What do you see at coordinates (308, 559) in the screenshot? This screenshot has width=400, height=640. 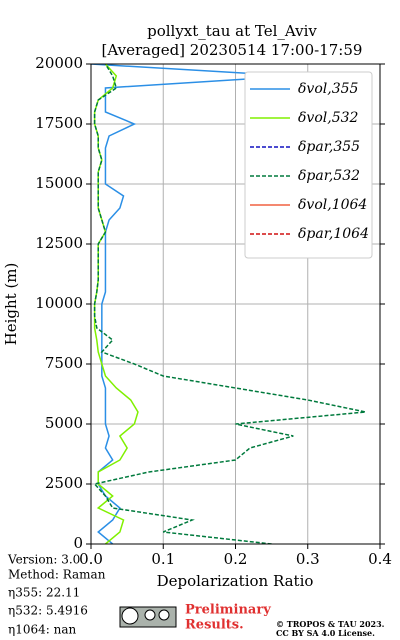 I see `x-tick-label: 0.3` at bounding box center [308, 559].